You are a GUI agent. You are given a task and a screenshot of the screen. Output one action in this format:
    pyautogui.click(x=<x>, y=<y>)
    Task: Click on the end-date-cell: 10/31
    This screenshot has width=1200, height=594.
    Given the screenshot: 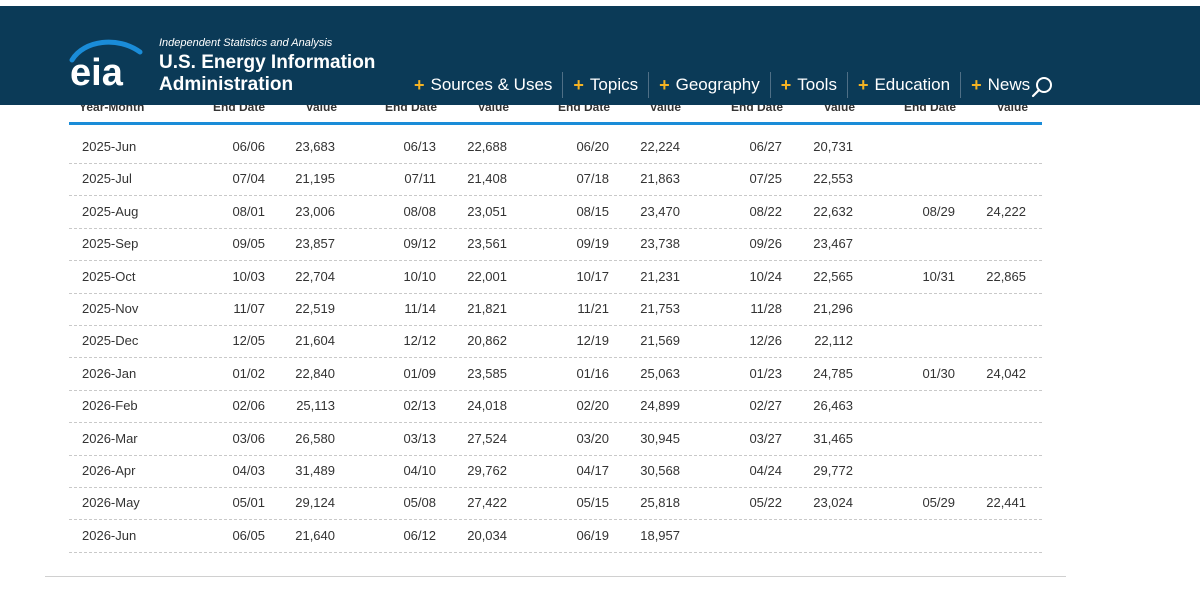 What is the action you would take?
    pyautogui.click(x=938, y=276)
    